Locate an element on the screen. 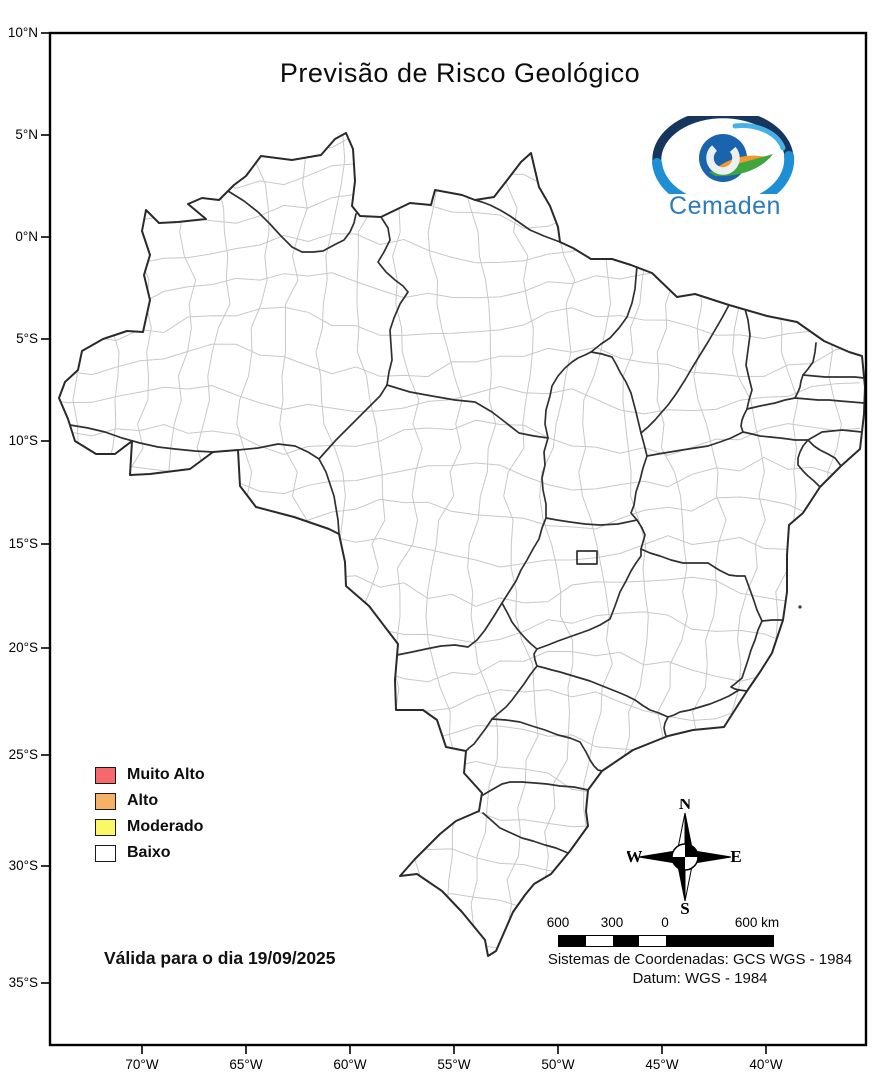 The height and width of the screenshot is (1080, 881). longitude-label: 50°W is located at coordinates (558, 1064).